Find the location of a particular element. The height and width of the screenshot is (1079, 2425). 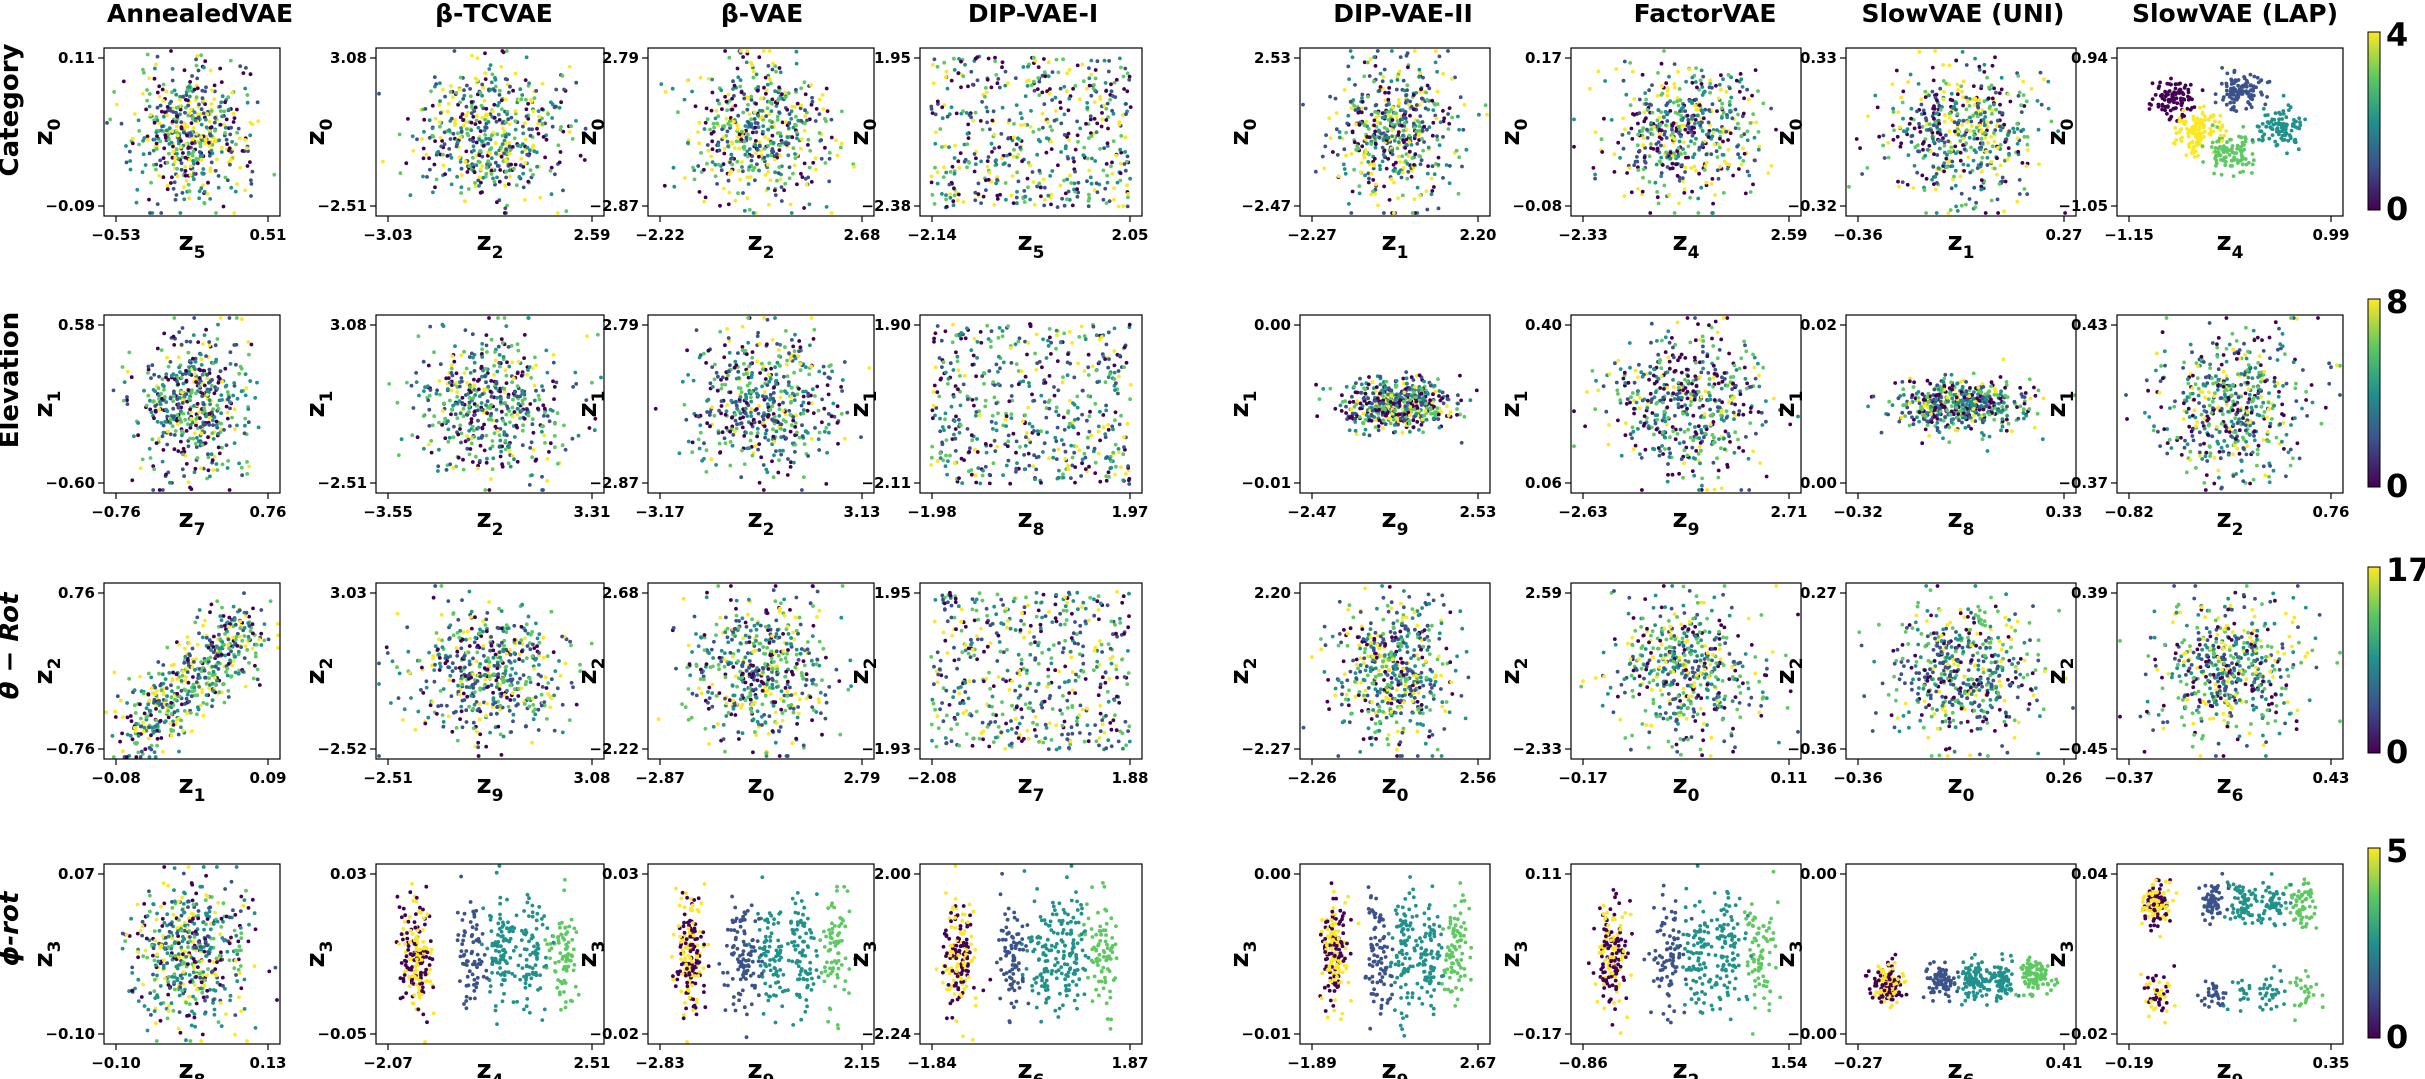

y-axis-label: z0 is located at coordinates (319, 131).